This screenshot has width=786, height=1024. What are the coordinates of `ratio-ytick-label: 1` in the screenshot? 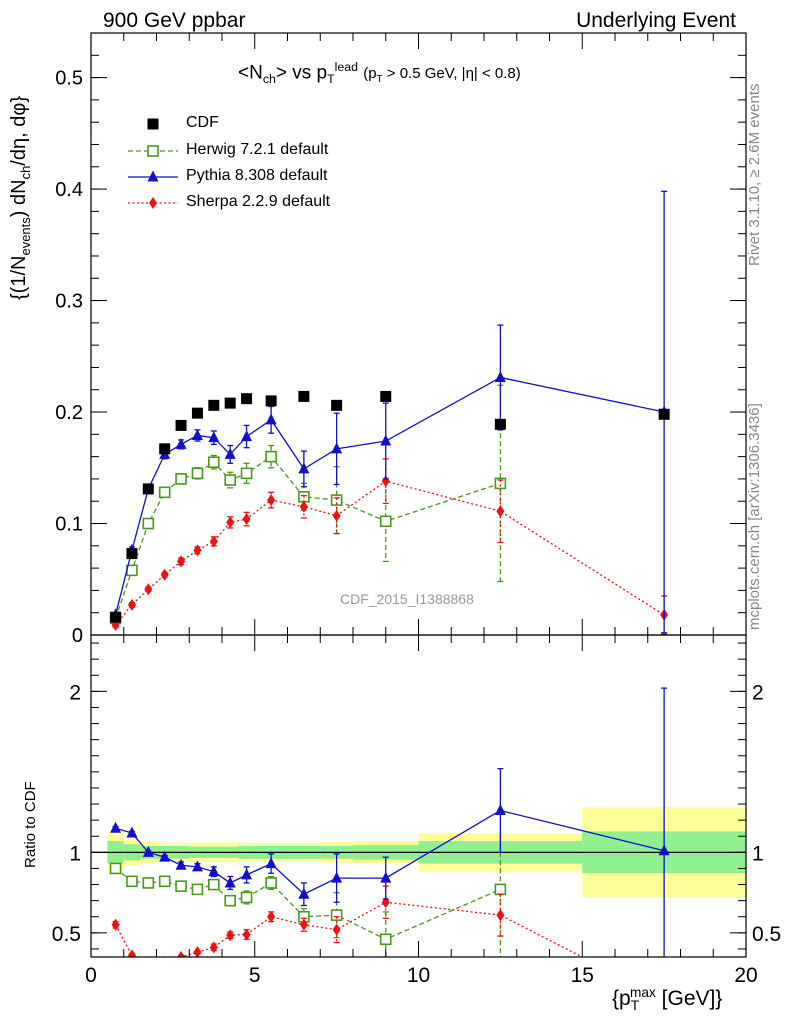 It's located at (75, 853).